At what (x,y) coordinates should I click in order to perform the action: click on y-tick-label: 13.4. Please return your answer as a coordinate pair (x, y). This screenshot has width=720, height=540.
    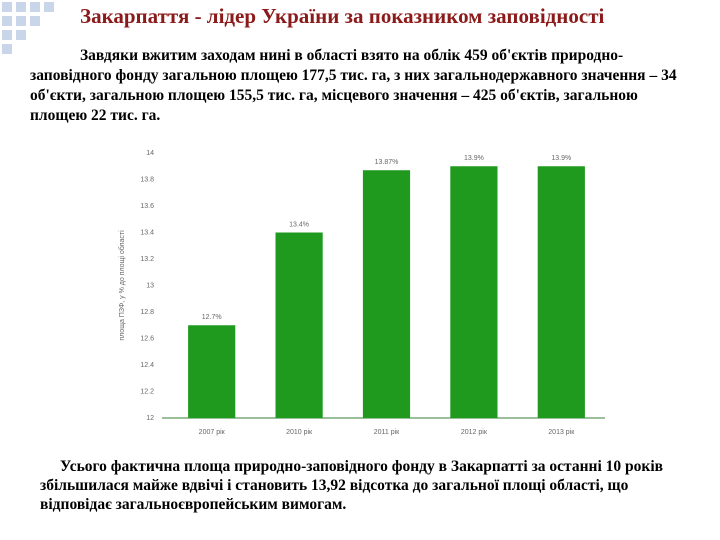
    Looking at the image, I should click on (147, 232).